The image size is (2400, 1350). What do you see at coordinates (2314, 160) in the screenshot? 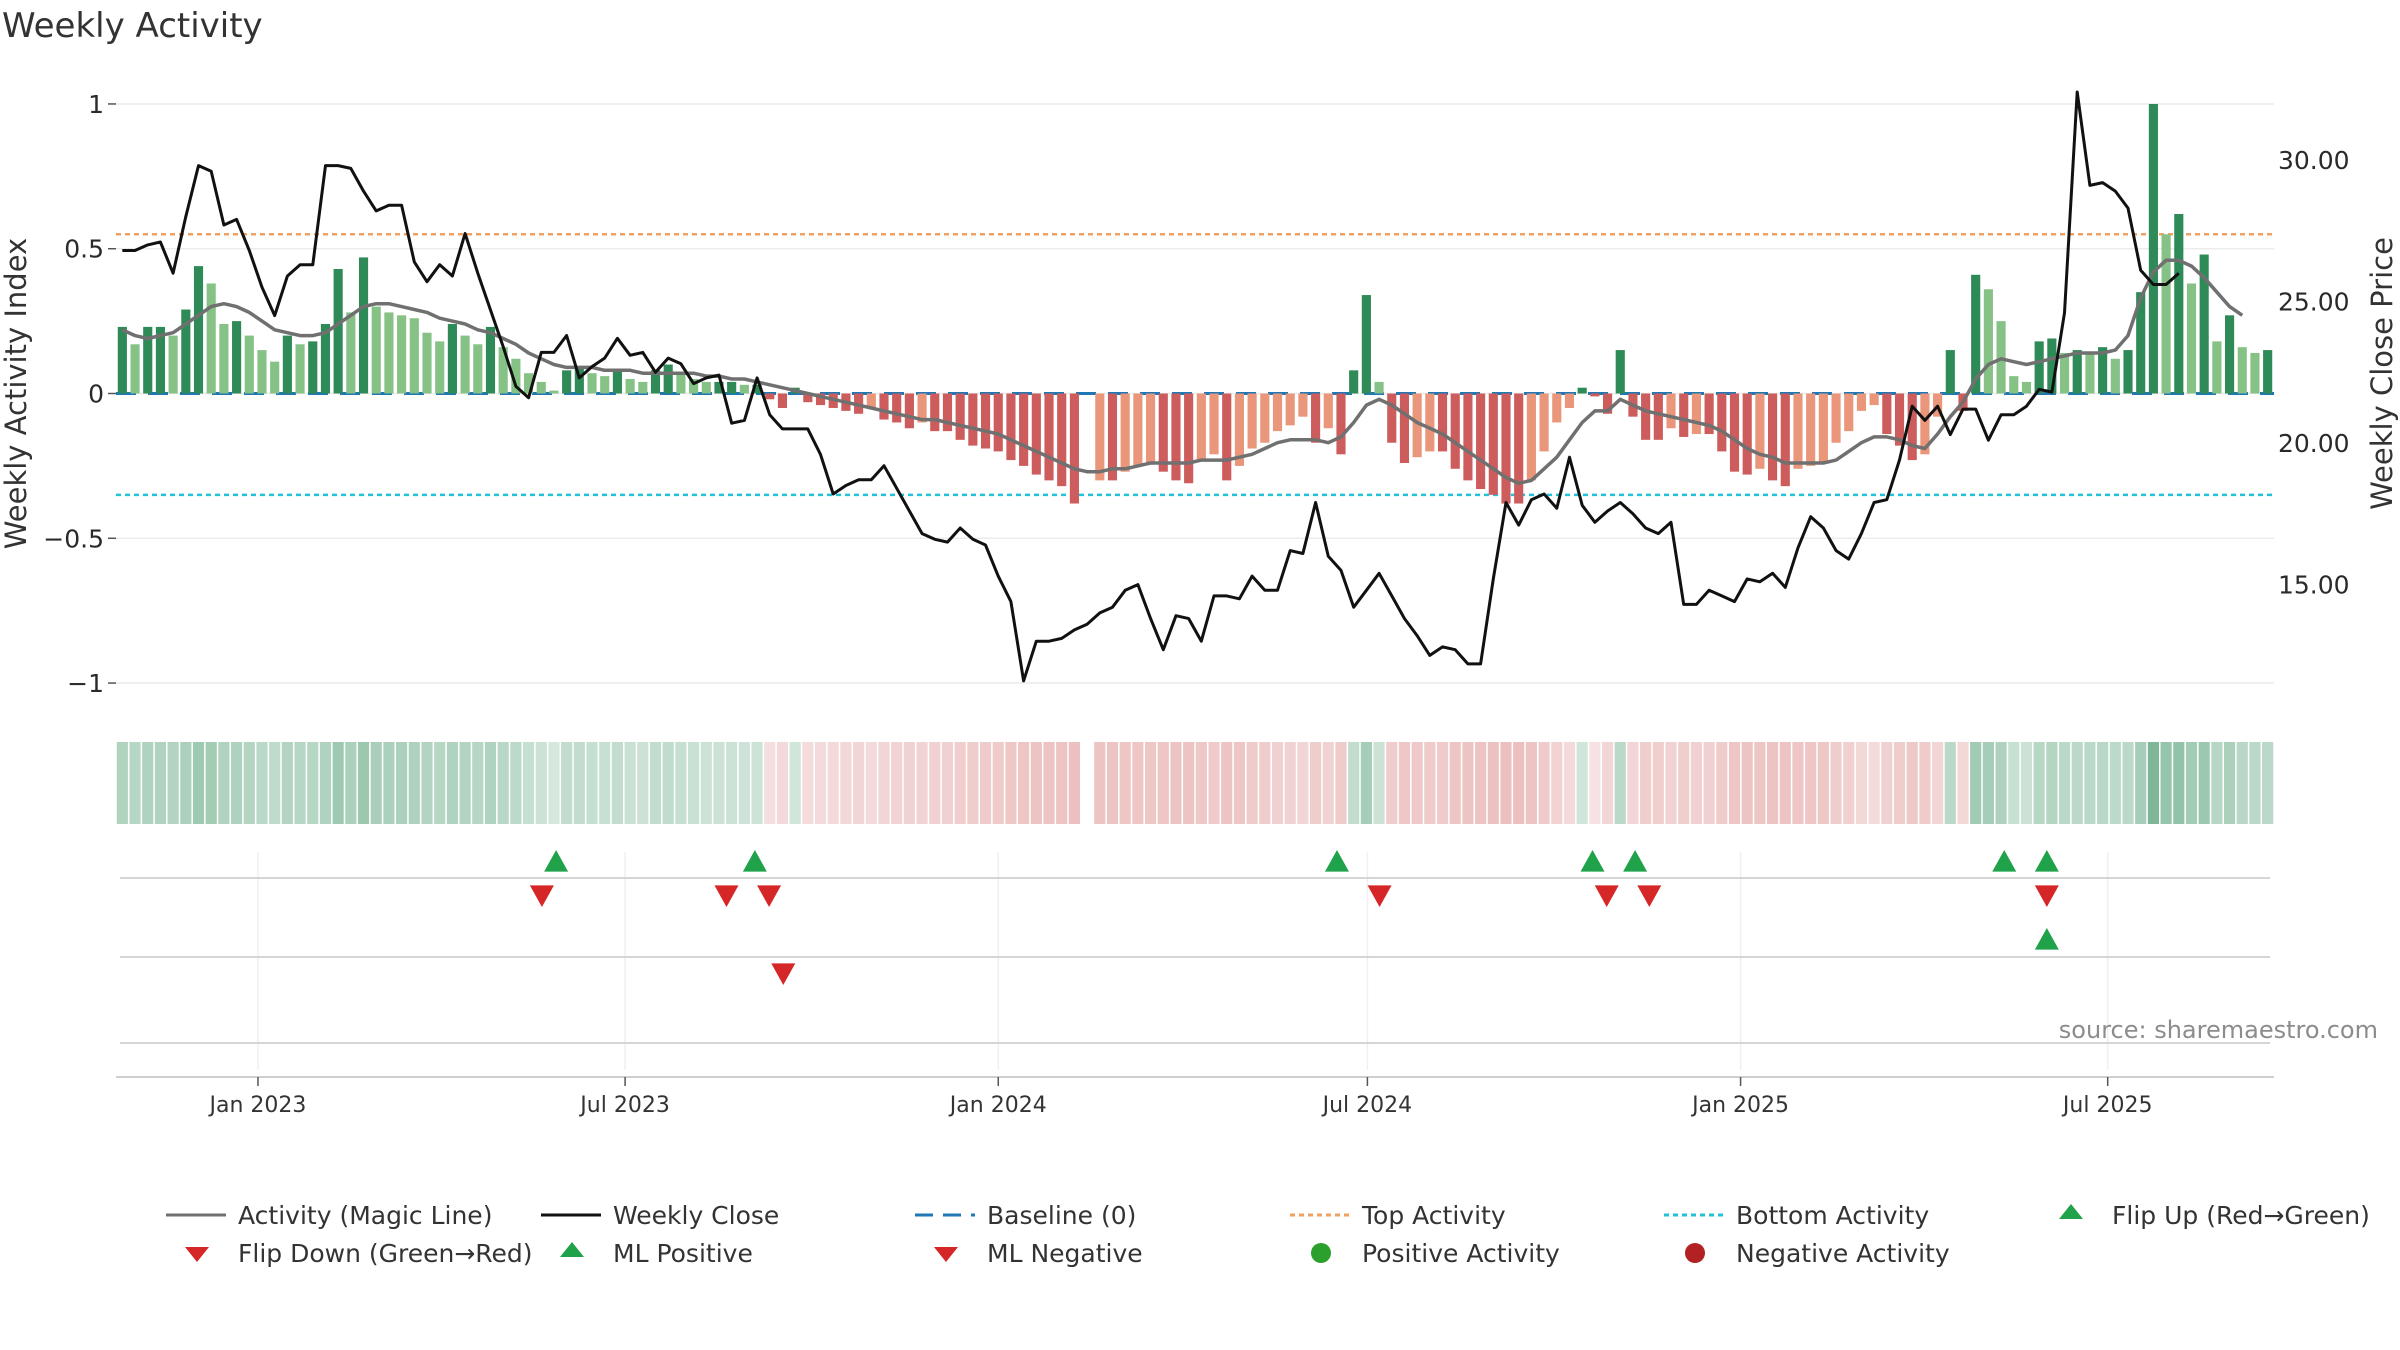
I see `y2-tick-label: 30.00` at bounding box center [2314, 160].